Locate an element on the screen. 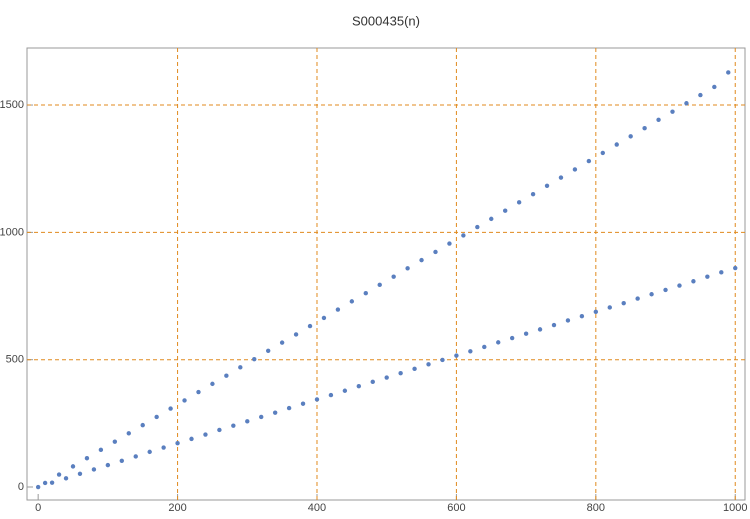 The image size is (750, 519). y-tick-label: 500 is located at coordinates (15, 360).